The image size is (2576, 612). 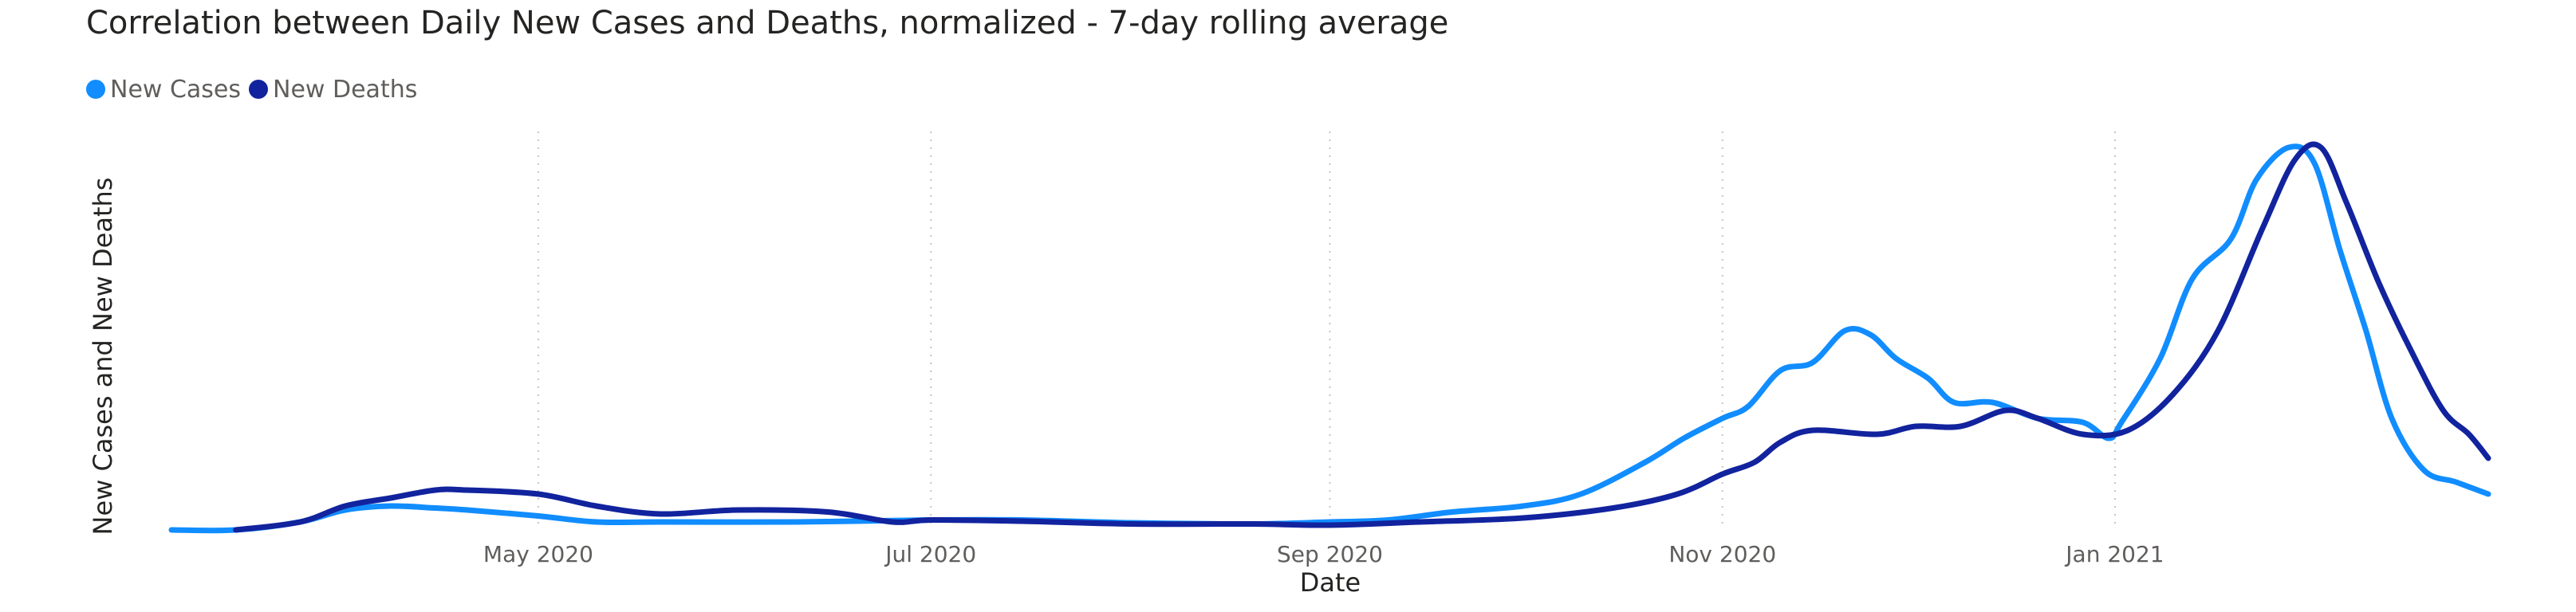 What do you see at coordinates (538, 554) in the screenshot?
I see `x-tick-label-0: May 2020` at bounding box center [538, 554].